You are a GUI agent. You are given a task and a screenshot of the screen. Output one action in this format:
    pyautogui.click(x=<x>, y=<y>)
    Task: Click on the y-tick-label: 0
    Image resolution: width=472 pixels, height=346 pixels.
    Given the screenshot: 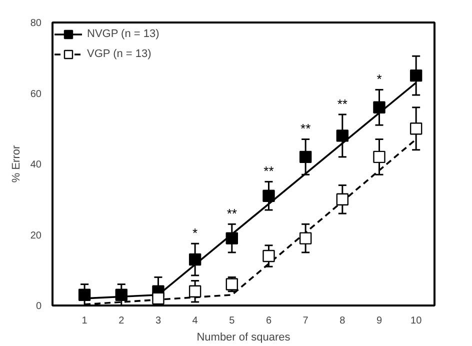 What is the action you would take?
    pyautogui.click(x=39, y=306)
    